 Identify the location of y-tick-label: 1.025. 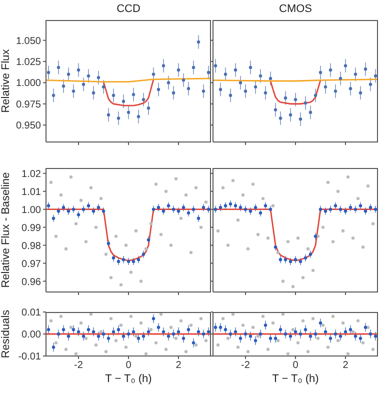
(29, 62).